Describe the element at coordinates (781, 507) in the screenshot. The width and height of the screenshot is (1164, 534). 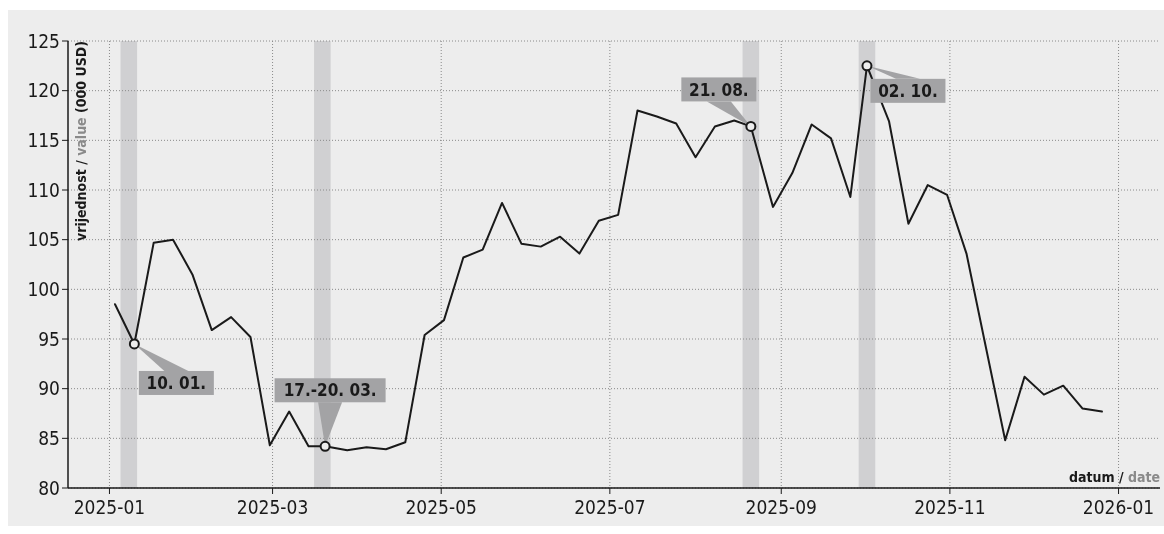
I see `x-tick-label: 2025-09` at that location.